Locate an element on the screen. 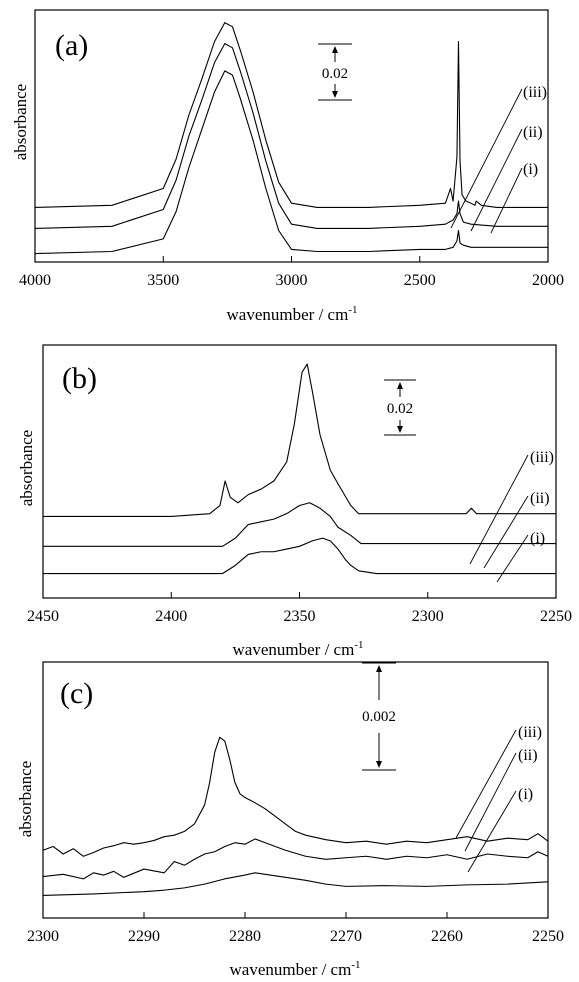  scale-bar: 0.002 is located at coordinates (379, 716).